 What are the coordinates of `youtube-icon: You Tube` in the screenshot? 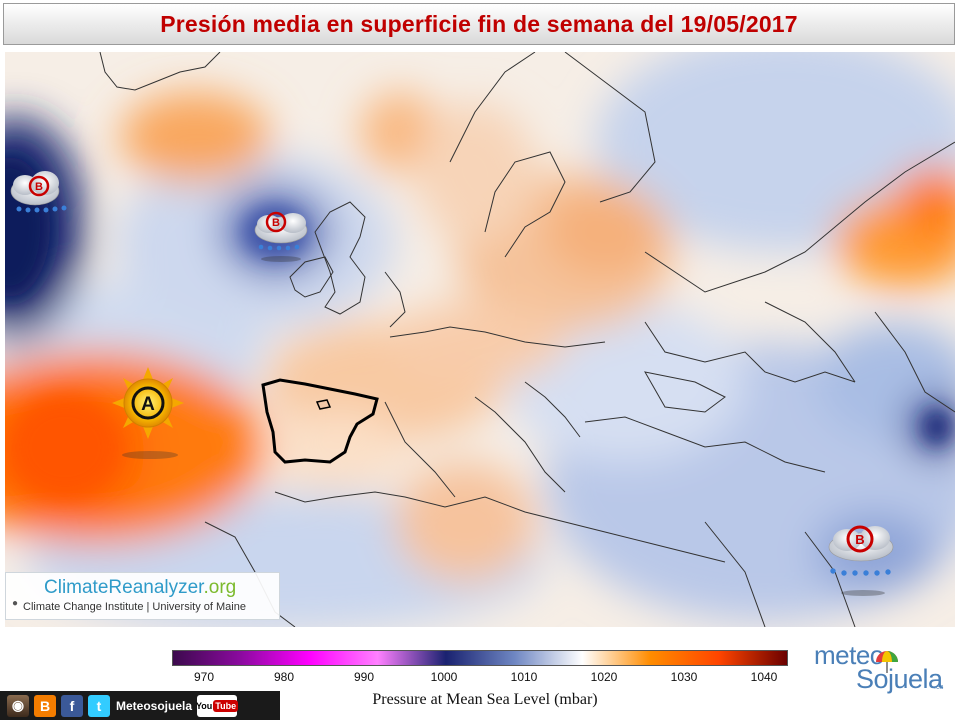 It's located at (217, 705).